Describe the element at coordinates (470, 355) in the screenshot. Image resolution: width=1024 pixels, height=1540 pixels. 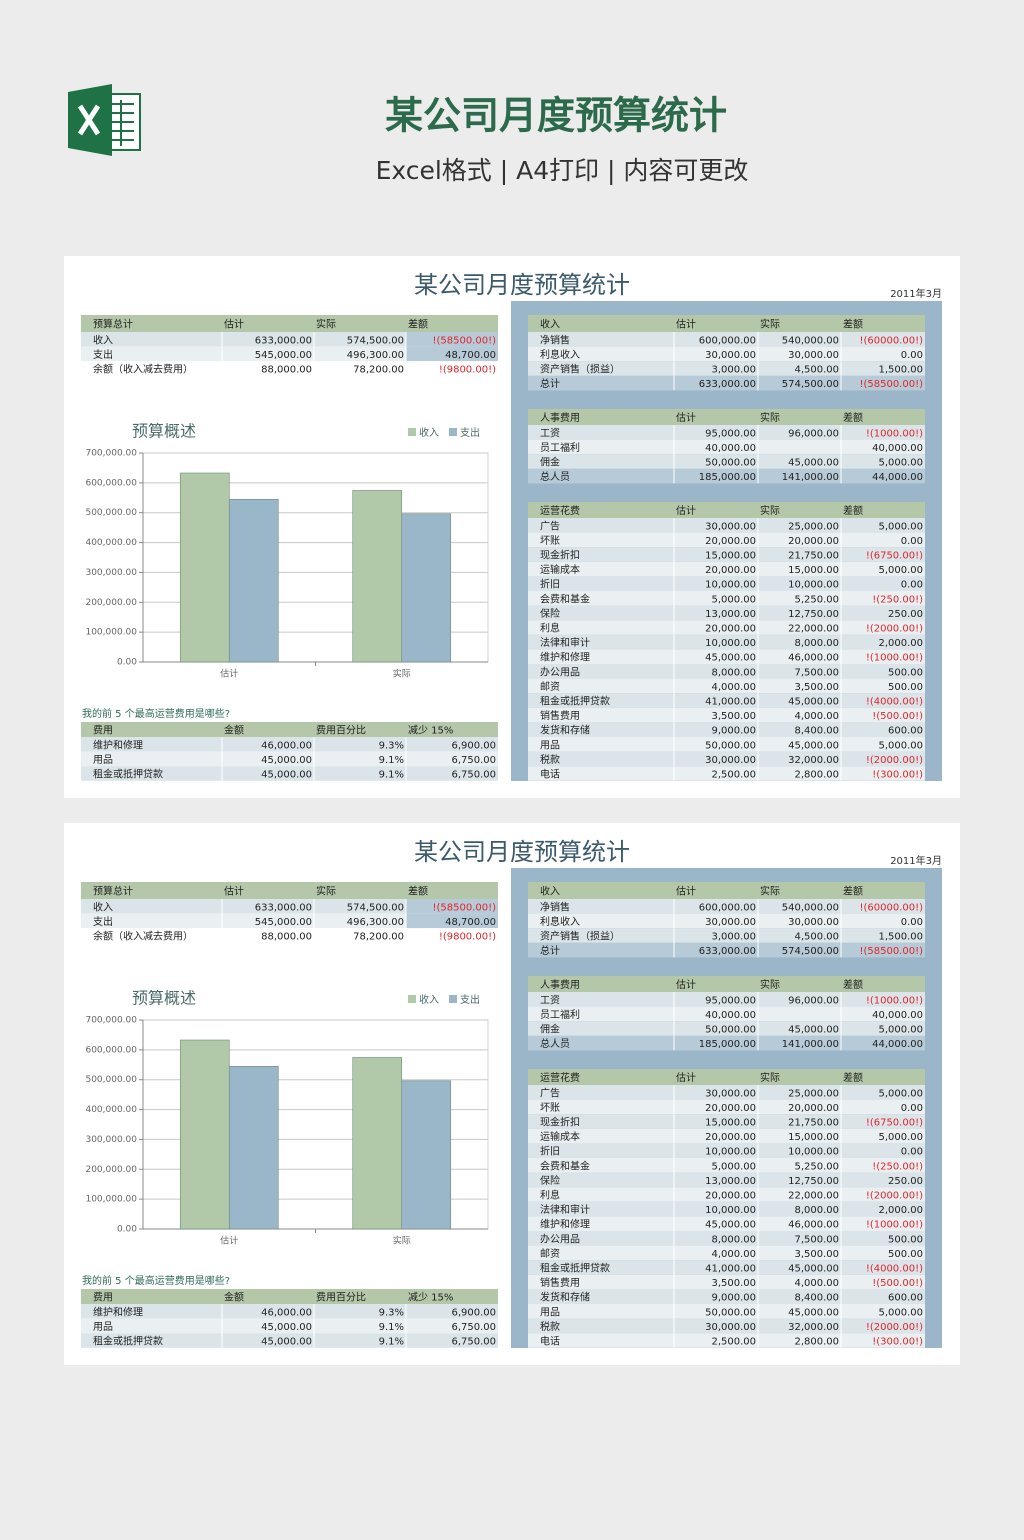
I see `table-cell: 48,700.00` at that location.